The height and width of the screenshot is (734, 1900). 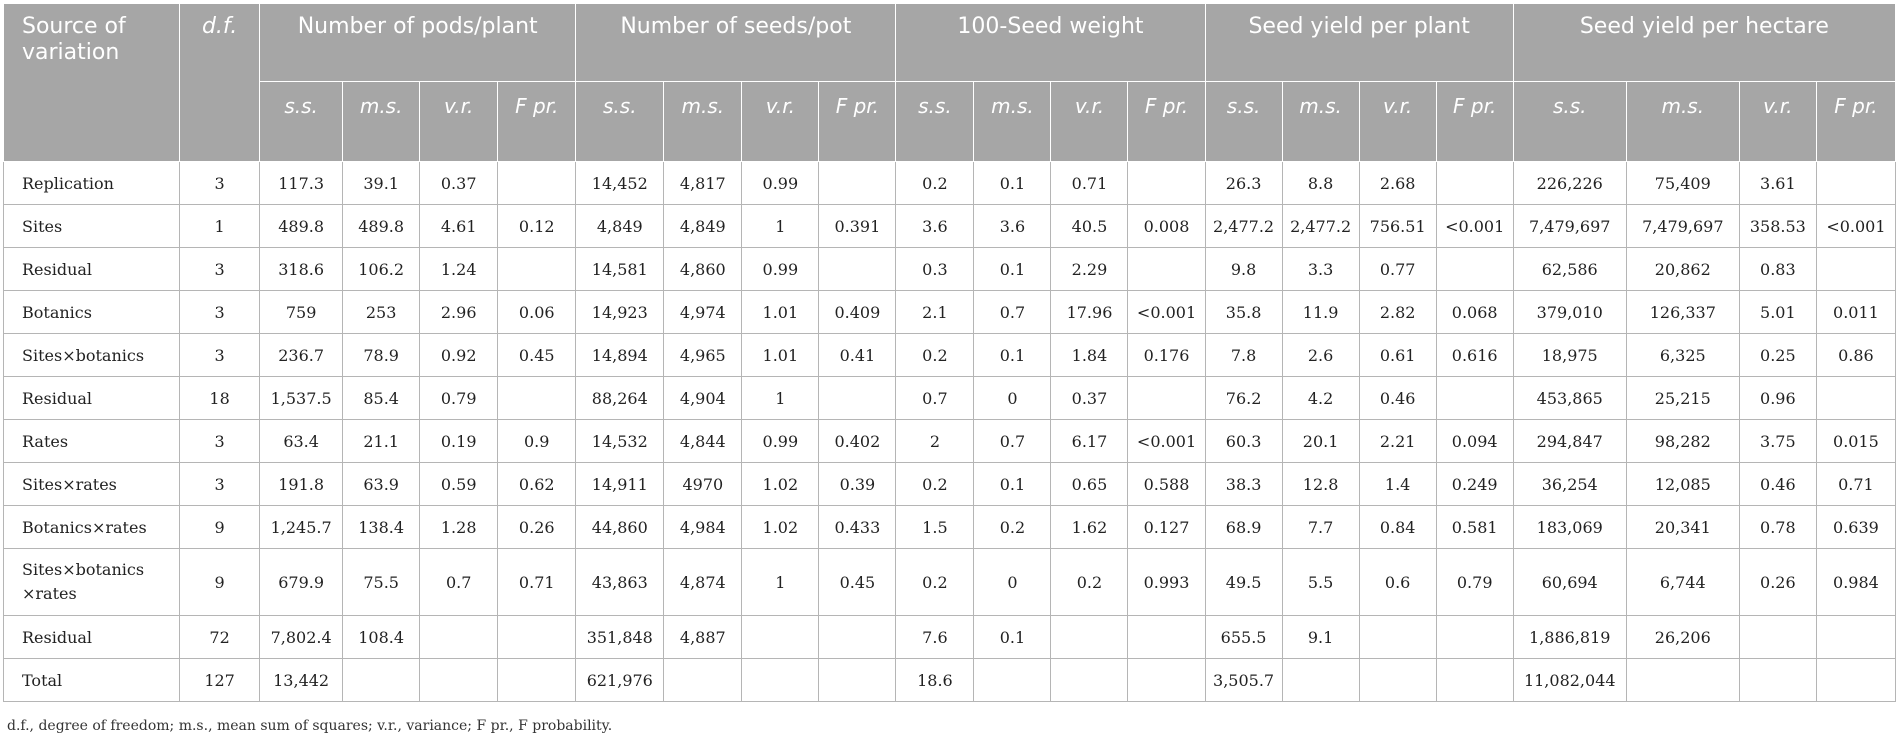 I want to click on table-cell: 1.4, so click(x=1397, y=484).